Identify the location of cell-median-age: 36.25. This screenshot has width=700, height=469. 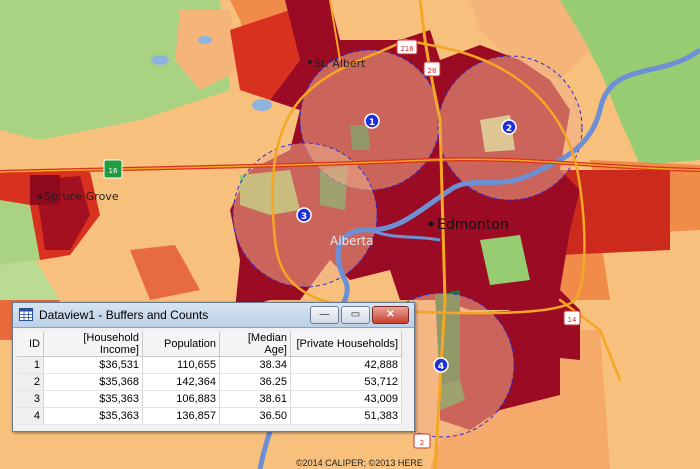
(255, 382).